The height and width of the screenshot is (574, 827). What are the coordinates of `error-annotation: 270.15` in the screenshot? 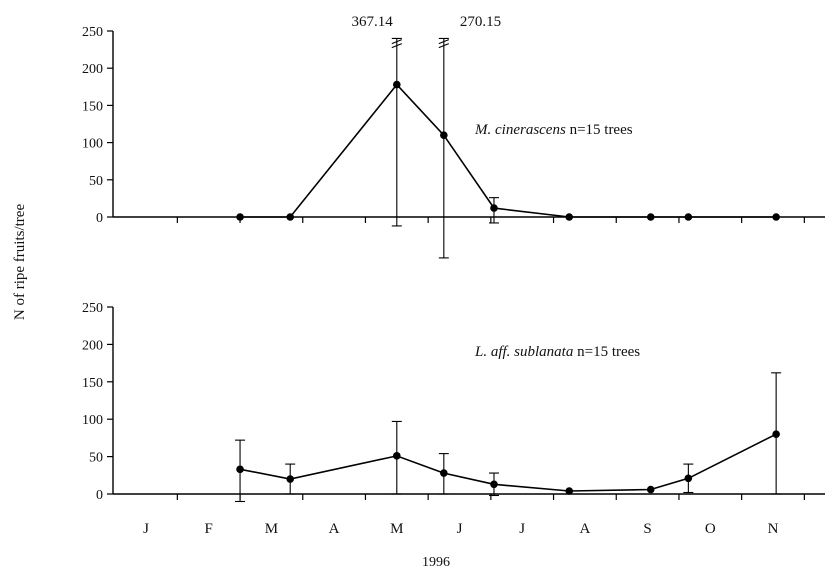 It's located at (480, 22).